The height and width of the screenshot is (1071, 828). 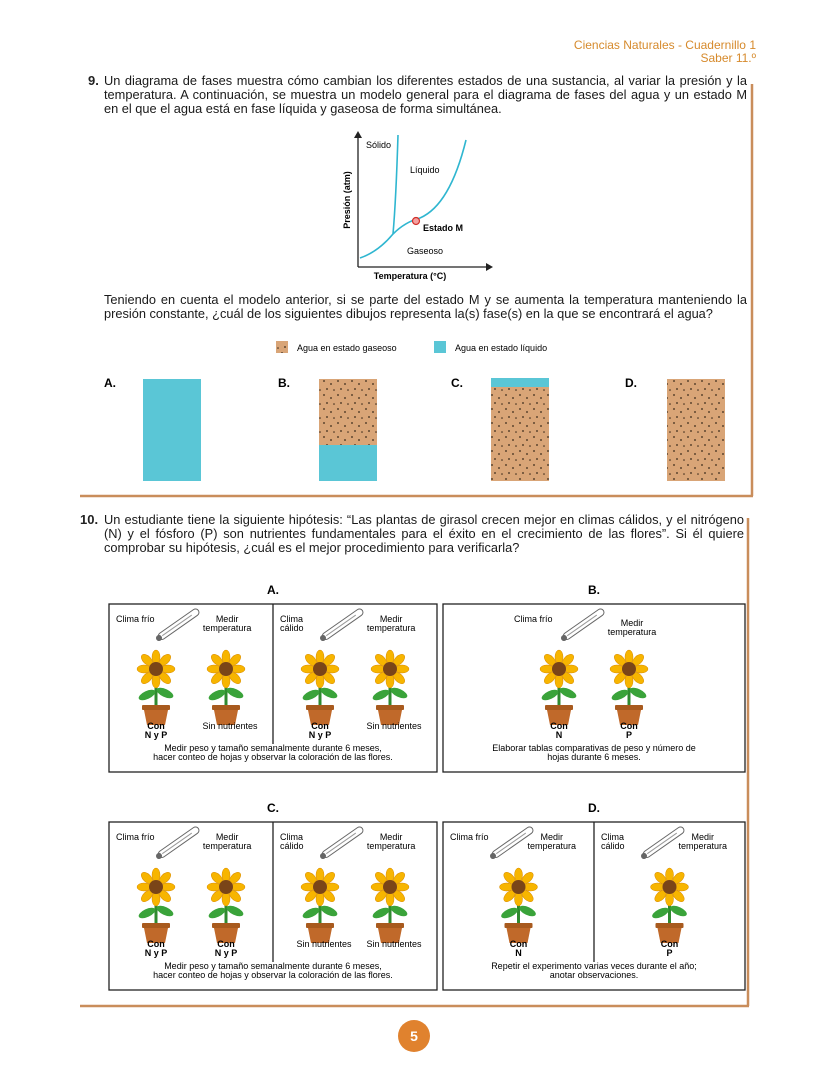 What do you see at coordinates (416, 221) in the screenshot?
I see `state-point` at bounding box center [416, 221].